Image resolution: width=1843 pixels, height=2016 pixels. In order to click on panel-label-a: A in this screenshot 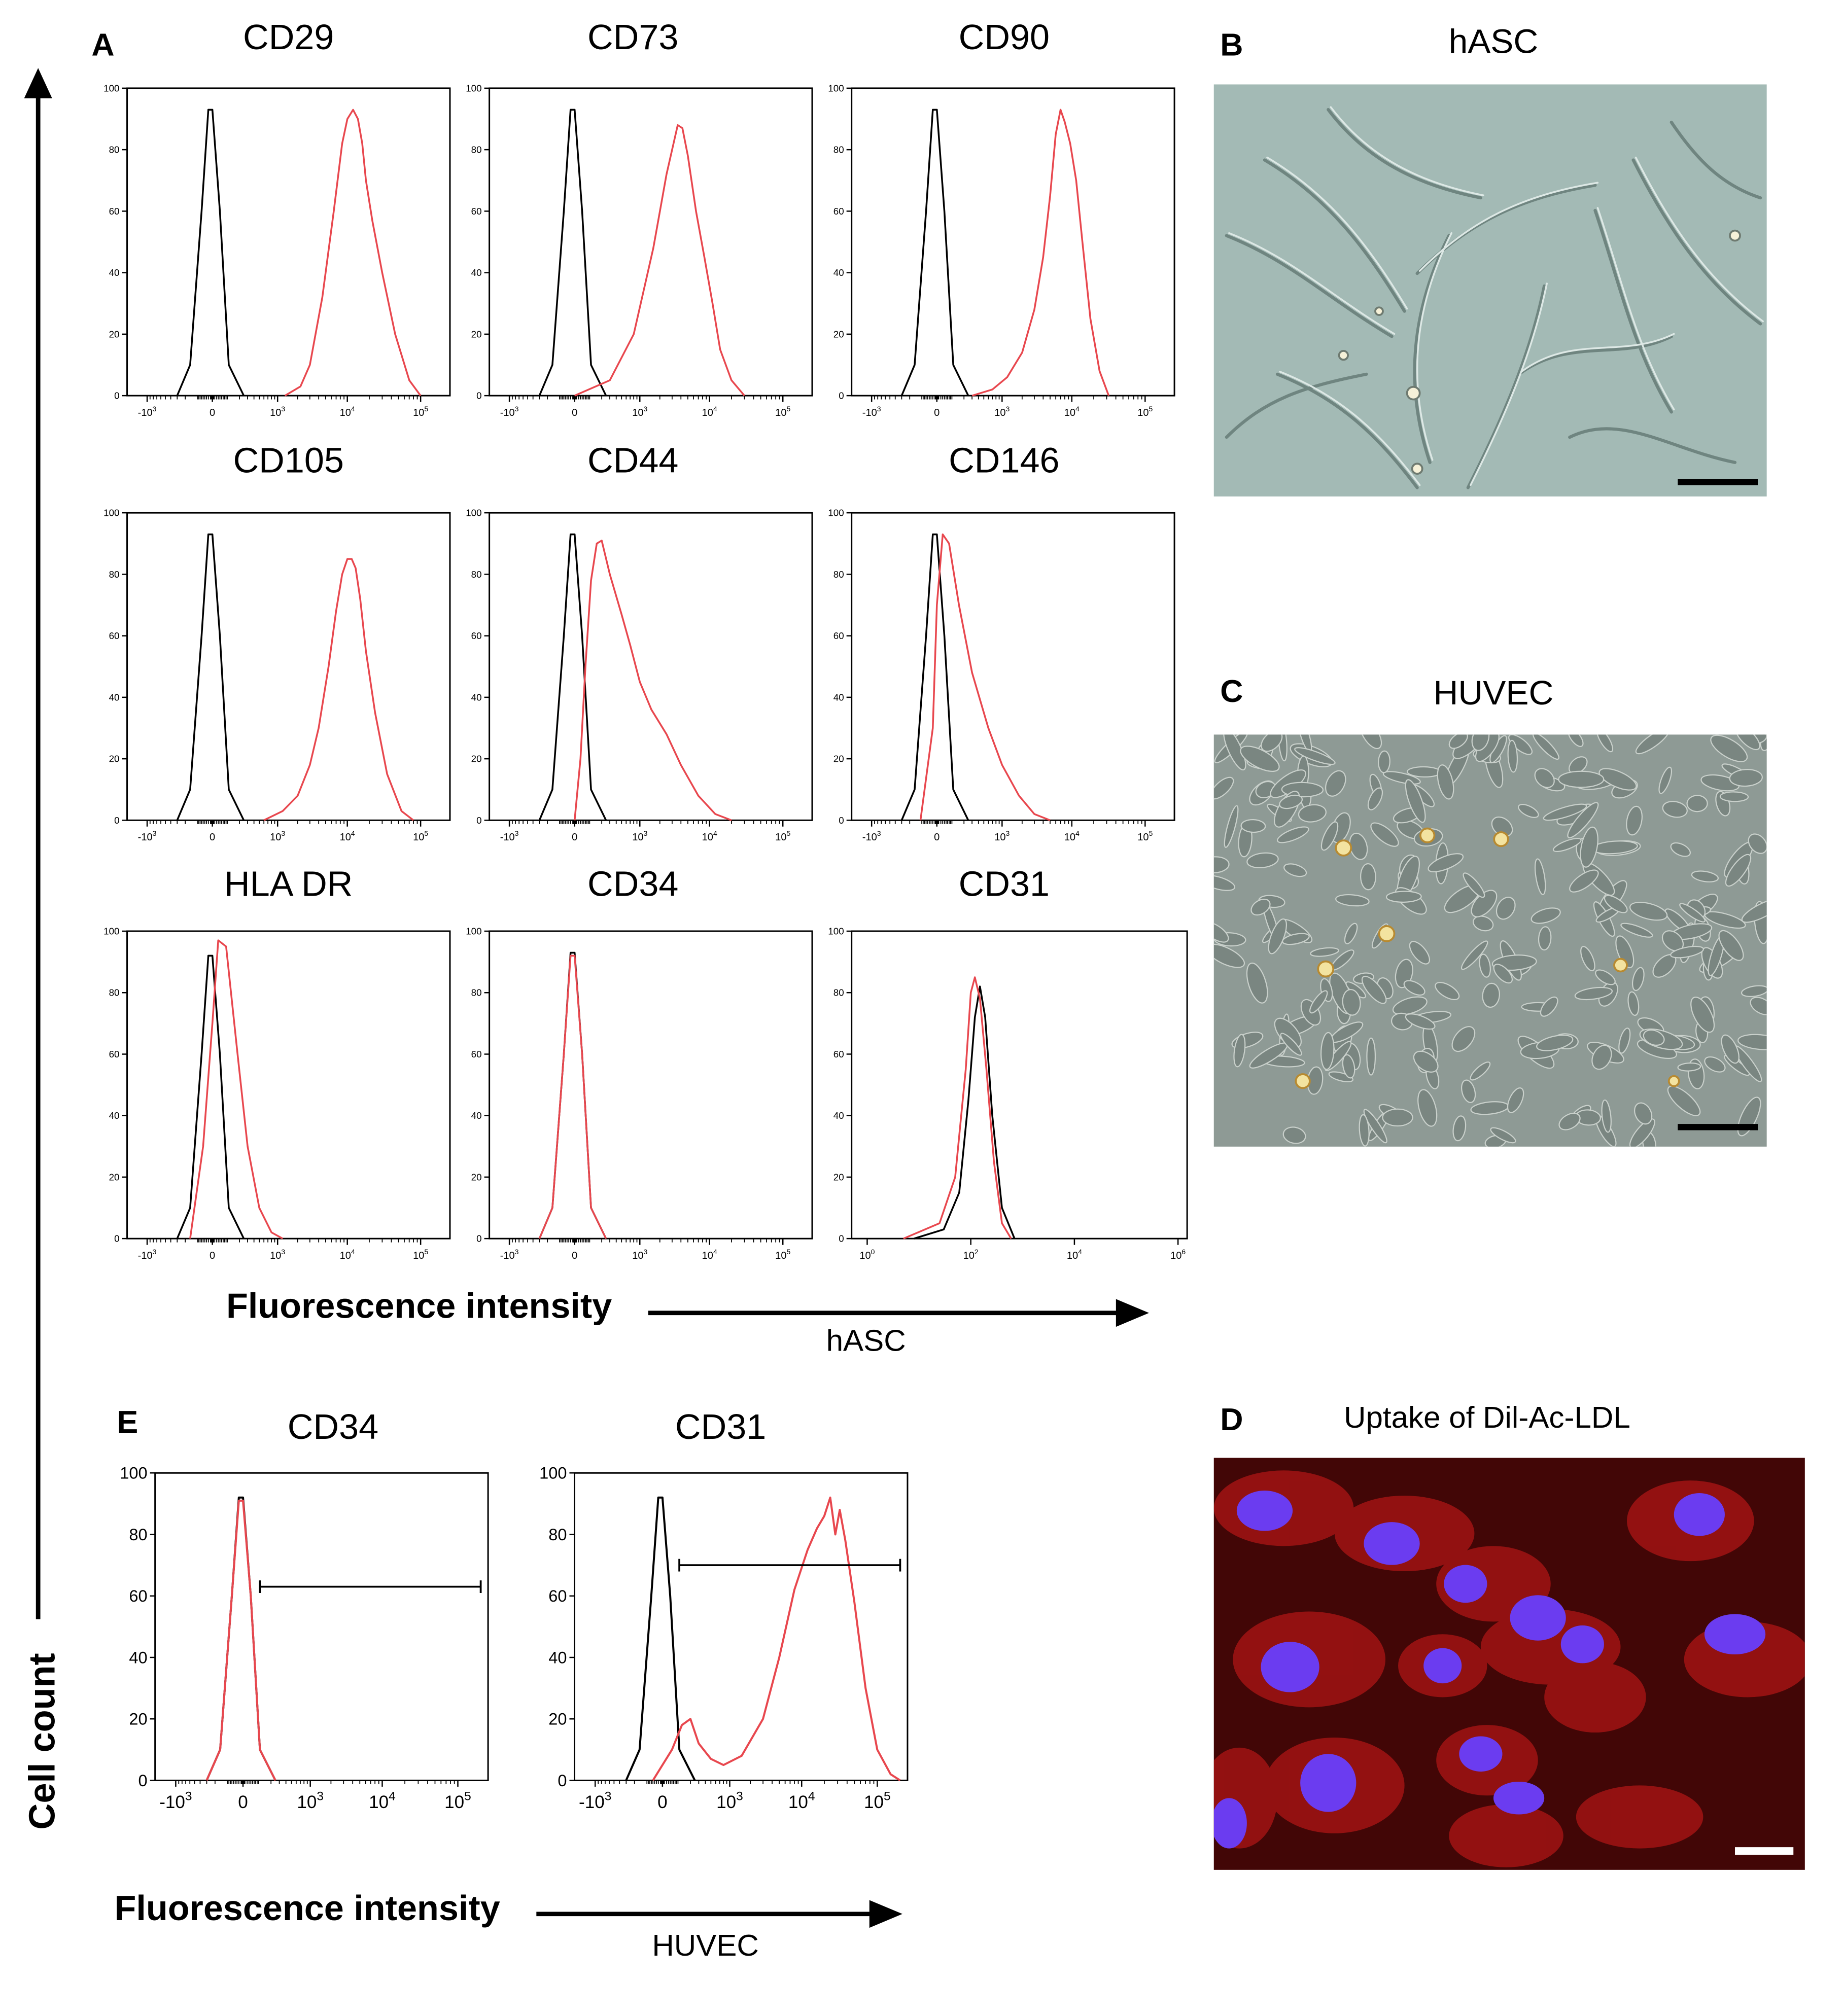, I will do `click(103, 45)`.